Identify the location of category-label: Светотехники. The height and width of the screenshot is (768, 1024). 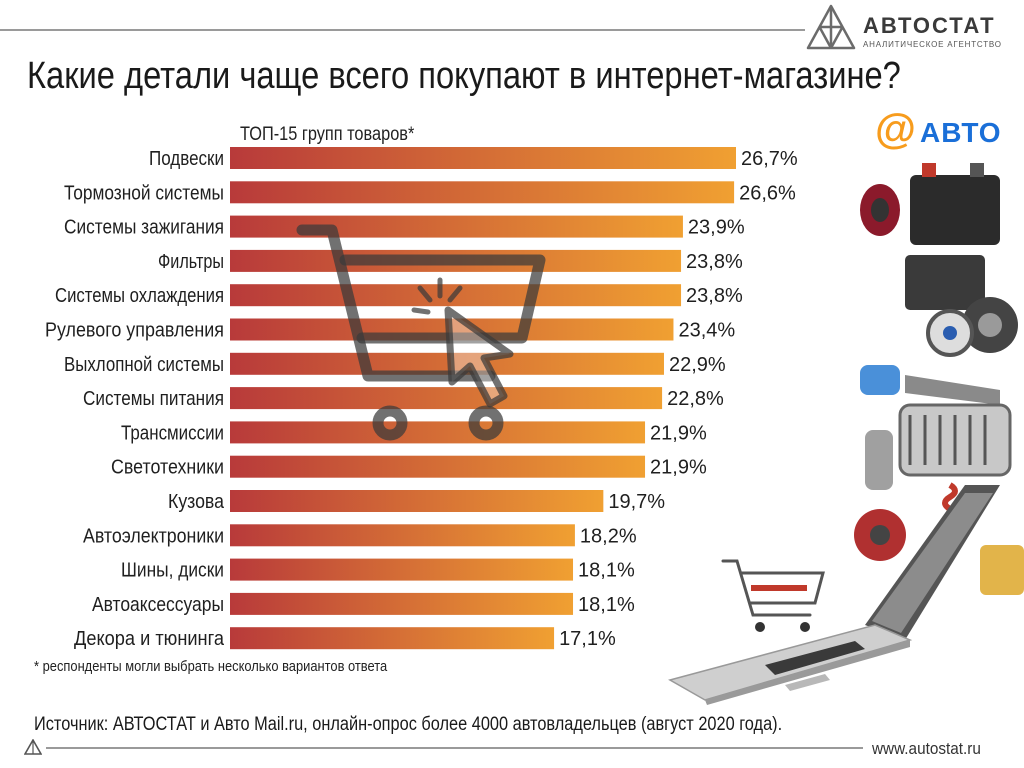
(167, 468).